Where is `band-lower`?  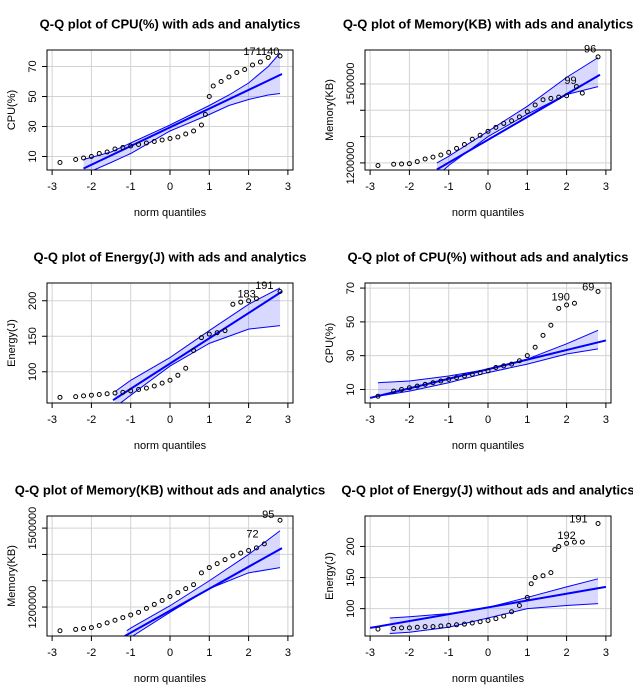 band-lower is located at coordinates (206, 601).